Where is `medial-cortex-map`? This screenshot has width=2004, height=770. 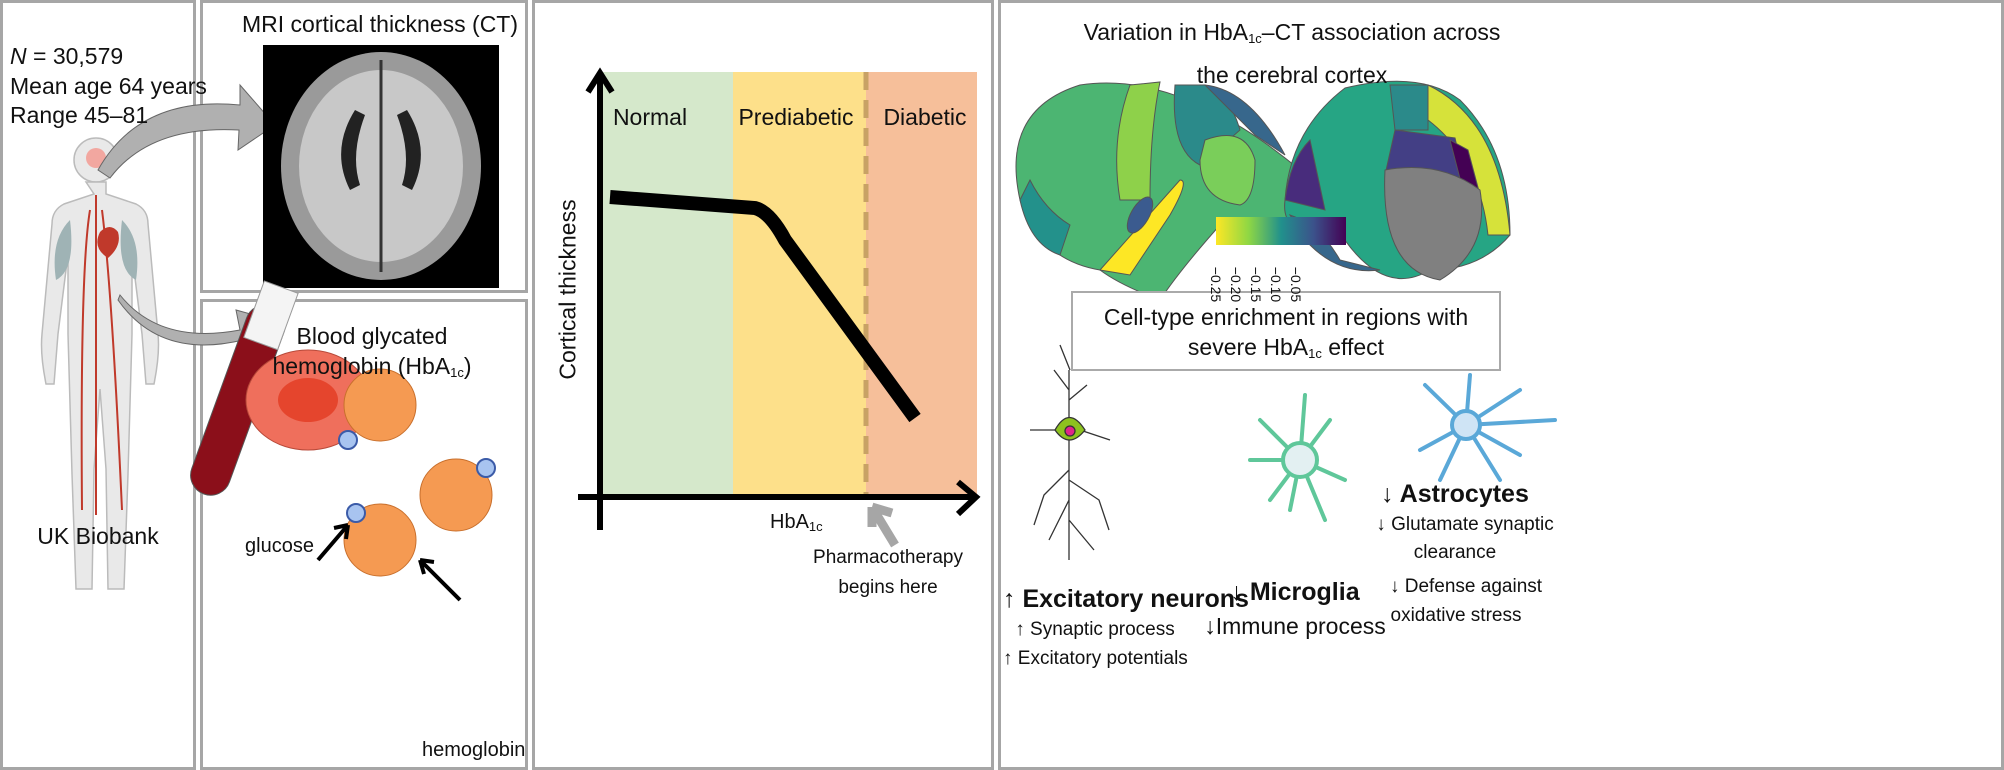 medial-cortex-map is located at coordinates (1397, 180).